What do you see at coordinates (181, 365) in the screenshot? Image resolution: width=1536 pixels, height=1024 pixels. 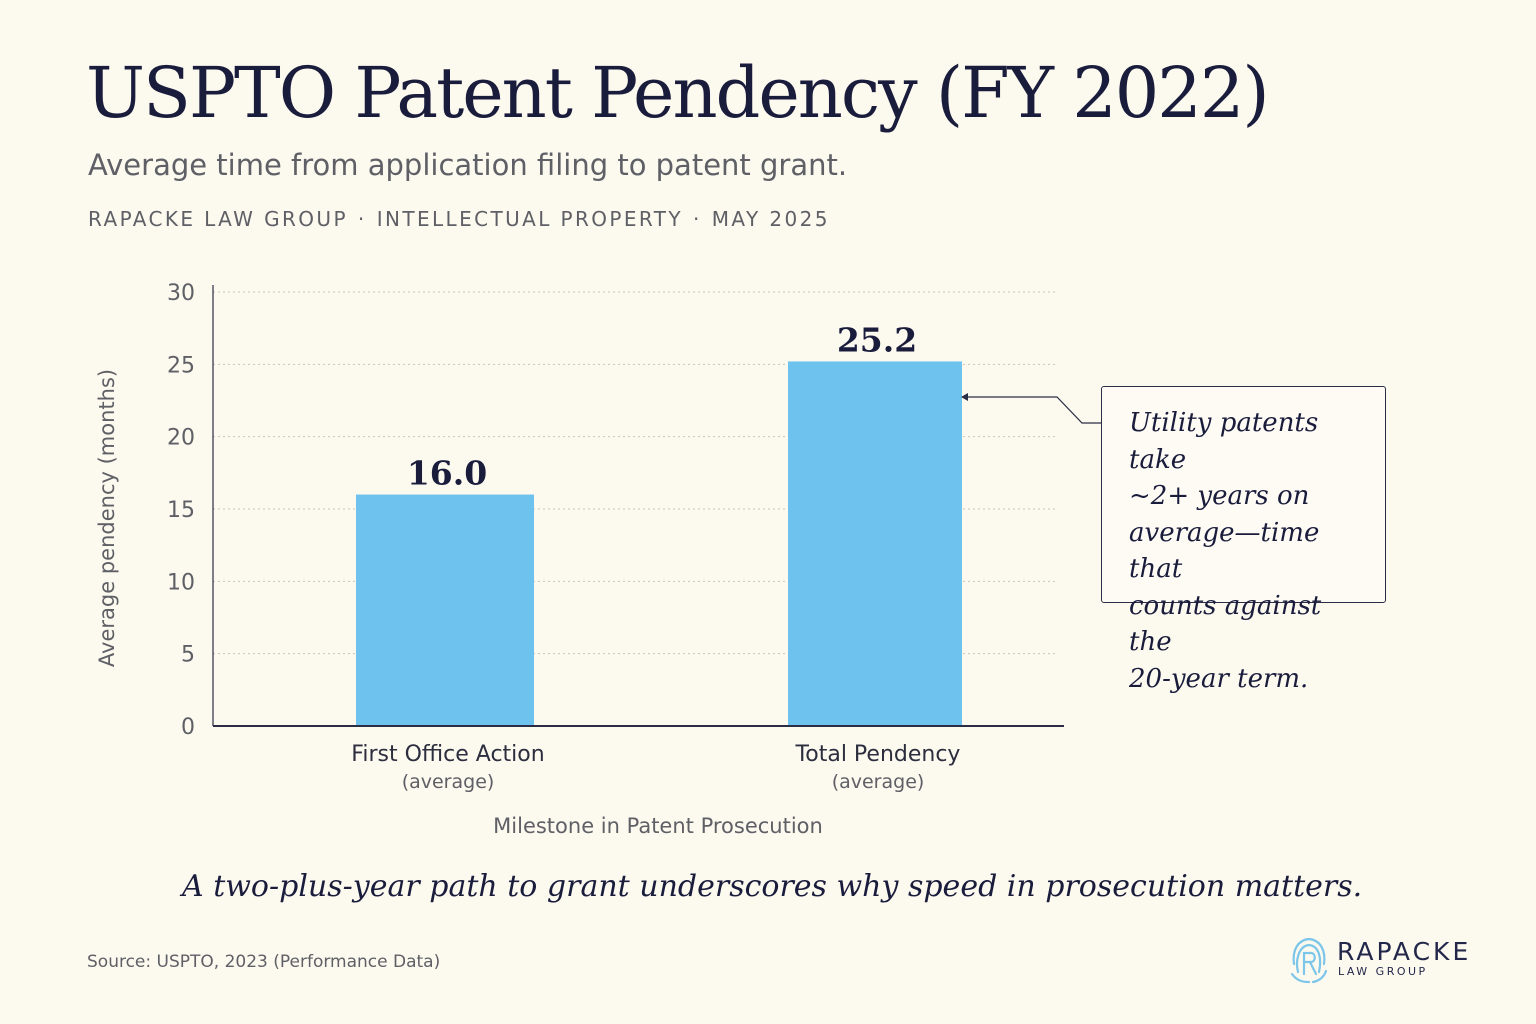 I see `y-tick-label: 25` at bounding box center [181, 365].